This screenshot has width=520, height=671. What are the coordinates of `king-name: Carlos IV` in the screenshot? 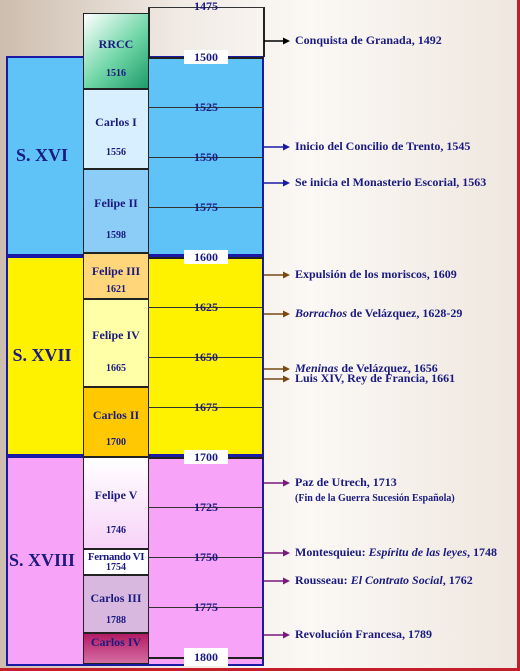 It's located at (116, 642).